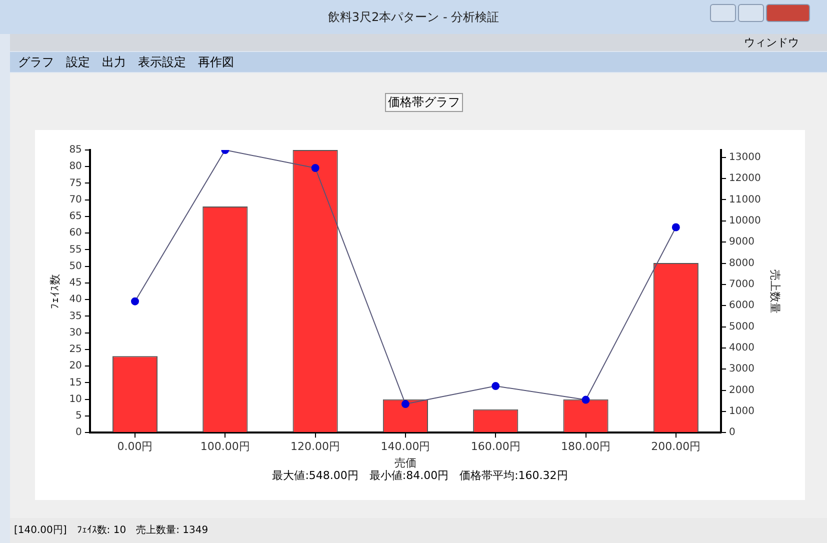 The image size is (827, 543). What do you see at coordinates (135, 447) in the screenshot?
I see `x-tick-label: 0.00円` at bounding box center [135, 447].